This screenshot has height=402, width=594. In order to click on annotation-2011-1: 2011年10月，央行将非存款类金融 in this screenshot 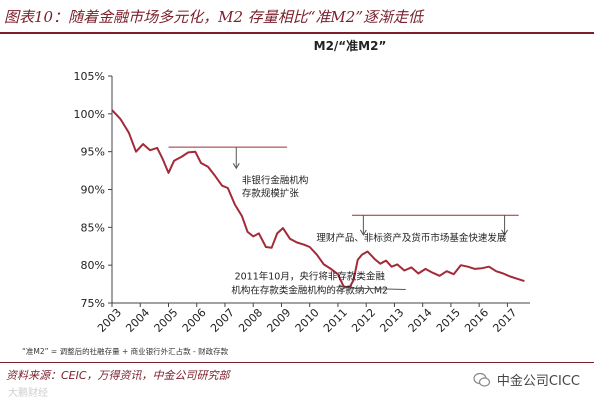, I will do `click(310, 277)`.